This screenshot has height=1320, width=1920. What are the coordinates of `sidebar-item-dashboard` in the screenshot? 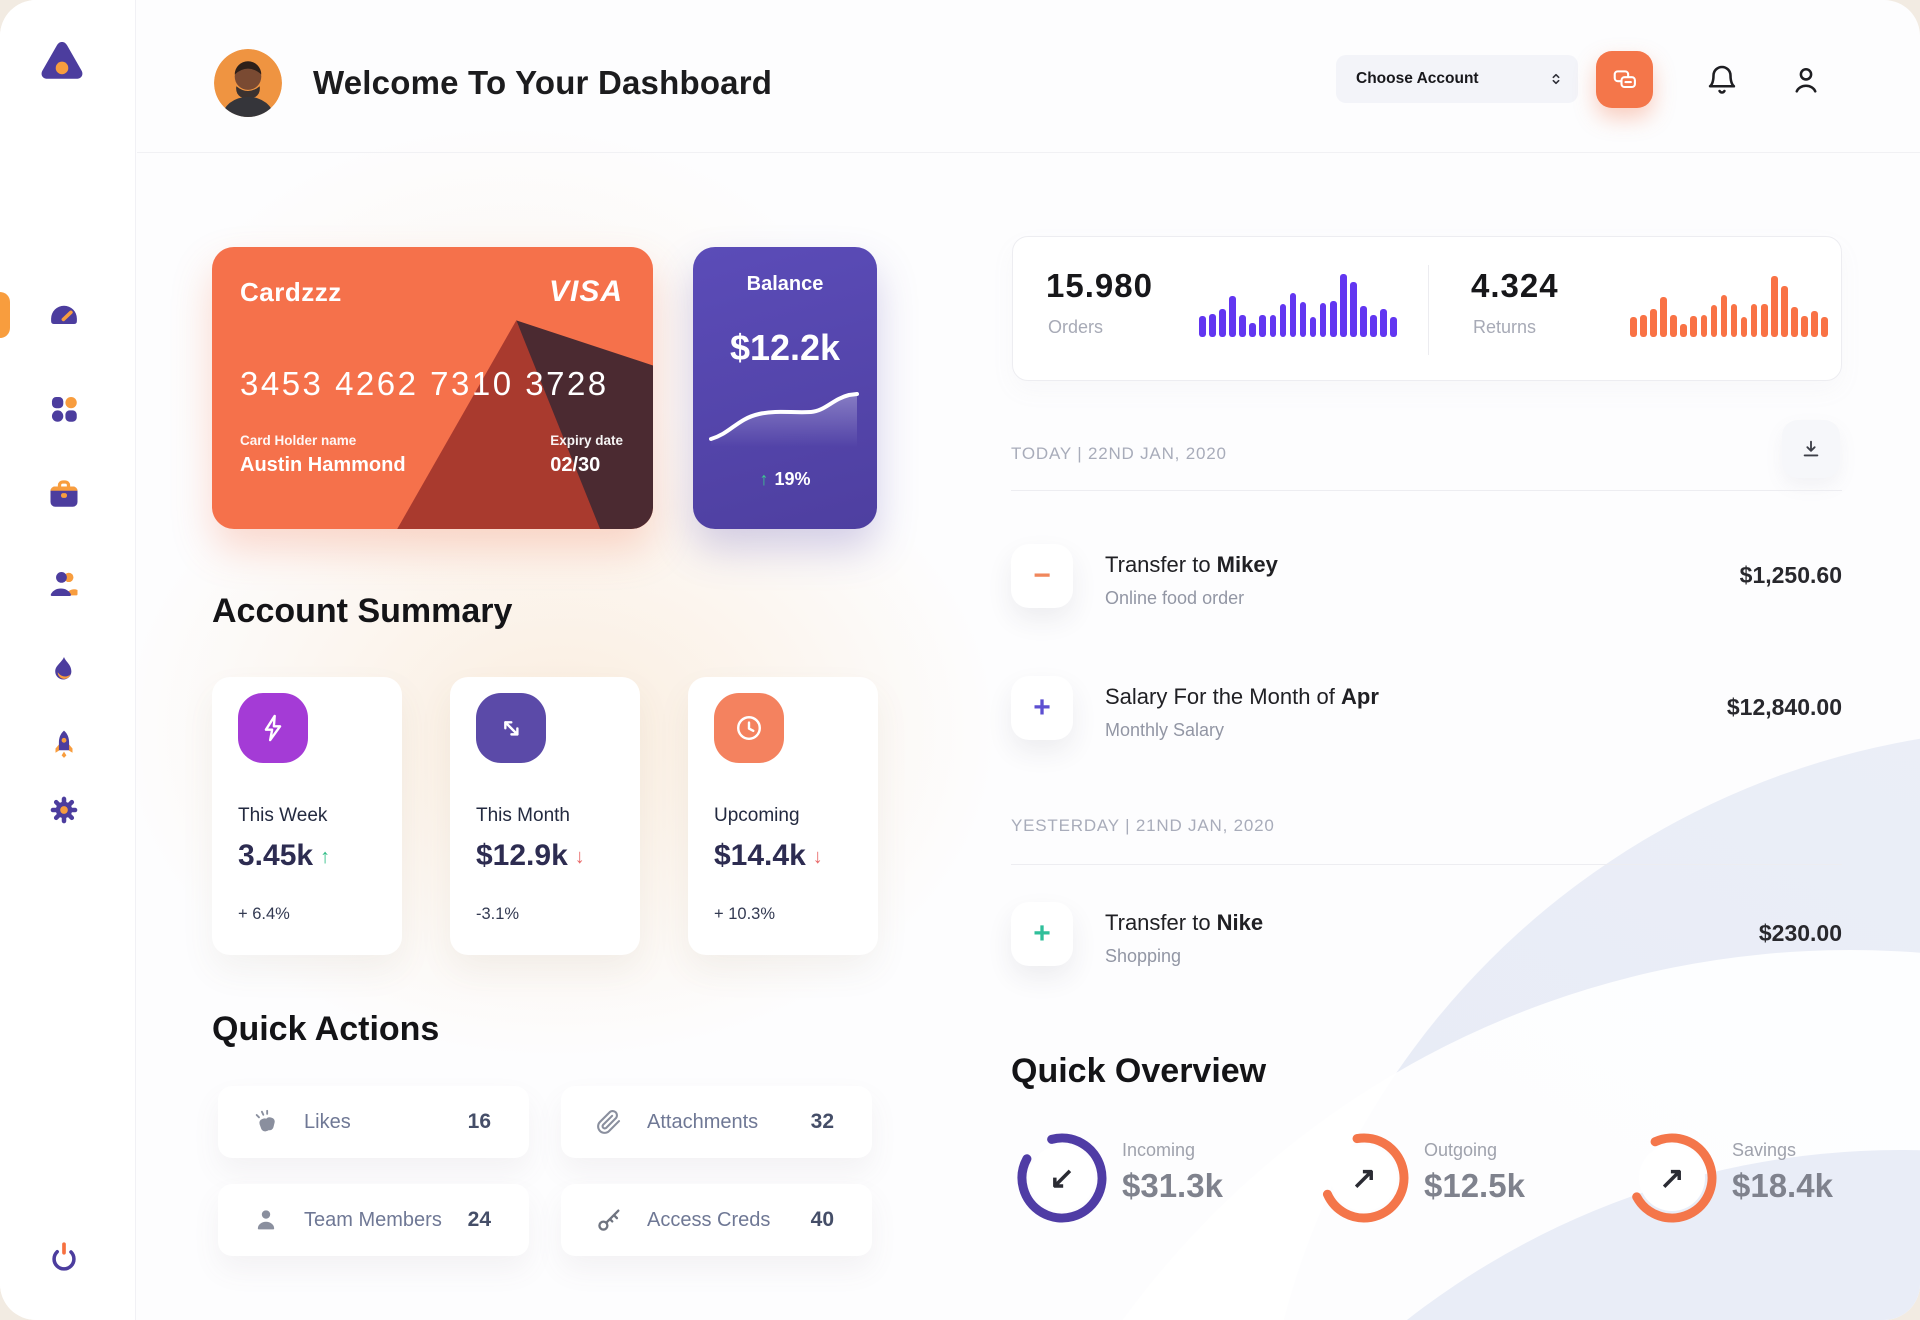 It's located at (64, 317).